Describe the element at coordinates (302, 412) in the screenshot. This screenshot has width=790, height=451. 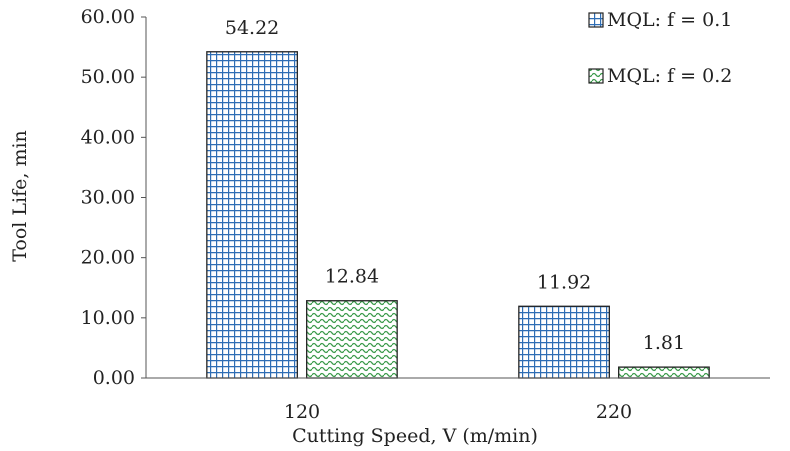
I see `x-tick-label: 120` at that location.